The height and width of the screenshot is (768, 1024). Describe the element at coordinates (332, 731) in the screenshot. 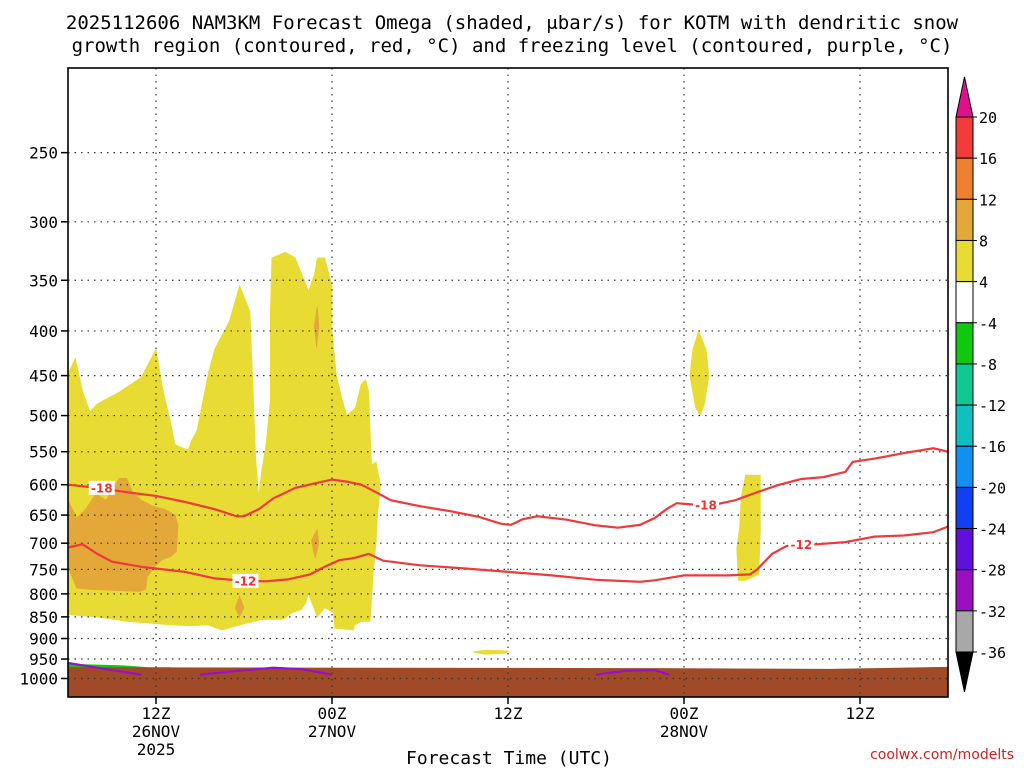

I see `x-tick-date-1: 27NOV` at that location.